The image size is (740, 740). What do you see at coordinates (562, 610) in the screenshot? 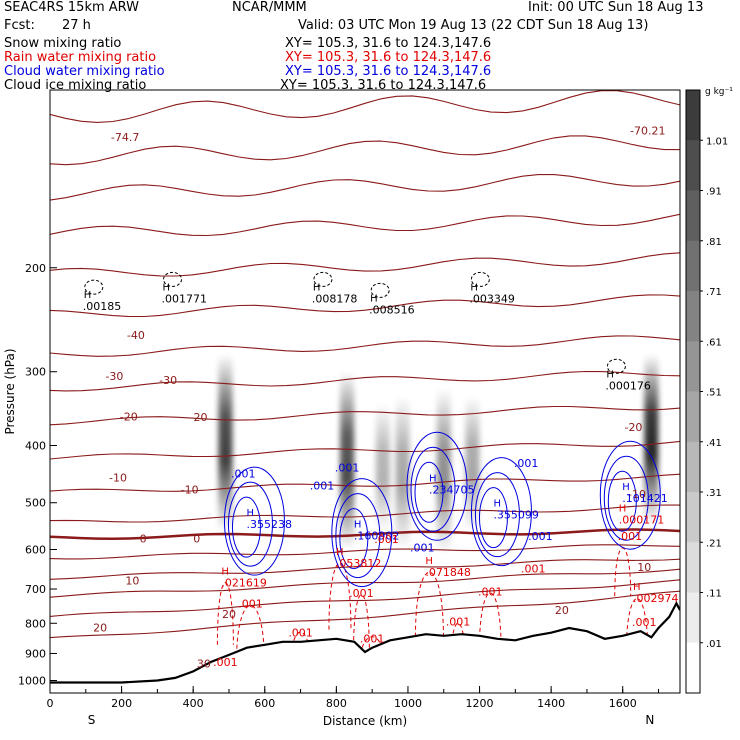
I see `temperature-label: 20` at bounding box center [562, 610].